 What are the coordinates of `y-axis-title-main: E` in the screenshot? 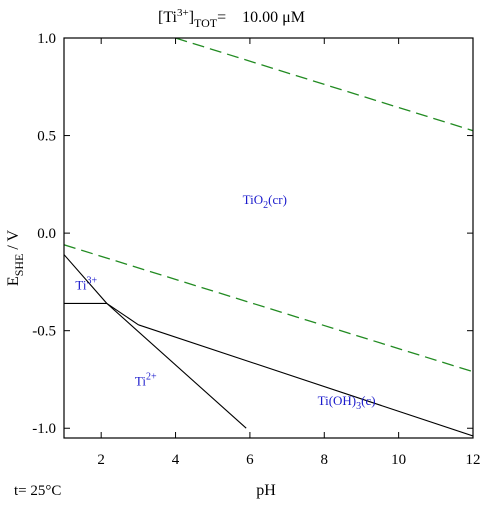 It's located at (13, 281).